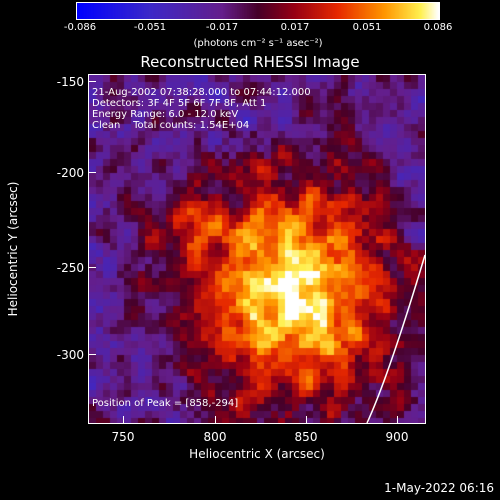 This screenshot has width=500, height=500. Describe the element at coordinates (397, 437) in the screenshot. I see `x-tick-label: 900` at that location.